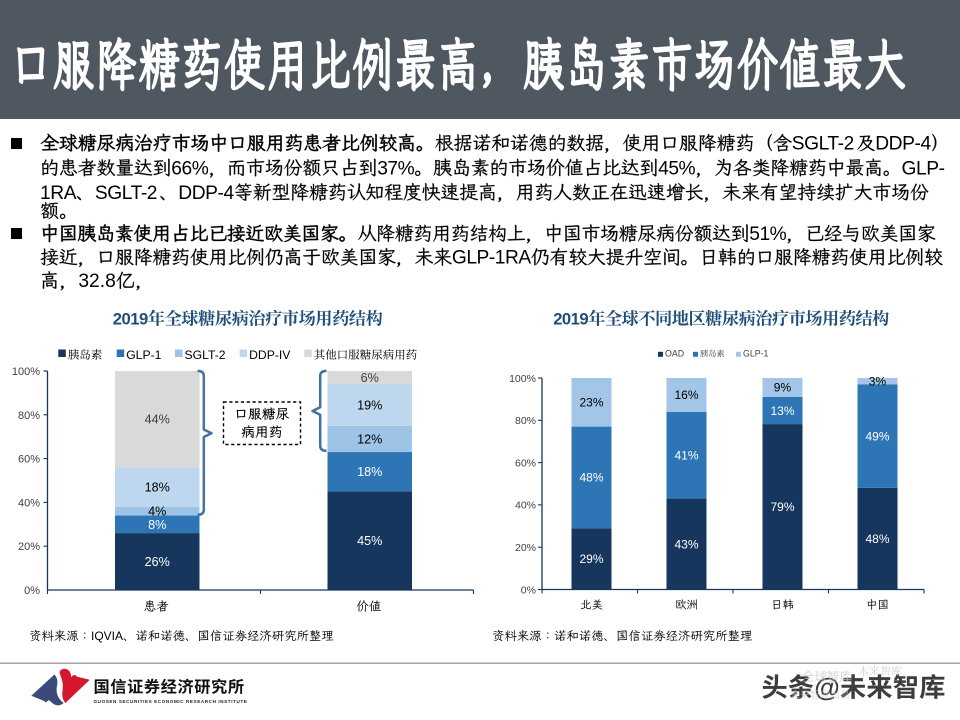 The width and height of the screenshot is (960, 720). Describe the element at coordinates (592, 403) in the screenshot. I see `svg-text: 23%` at that location.